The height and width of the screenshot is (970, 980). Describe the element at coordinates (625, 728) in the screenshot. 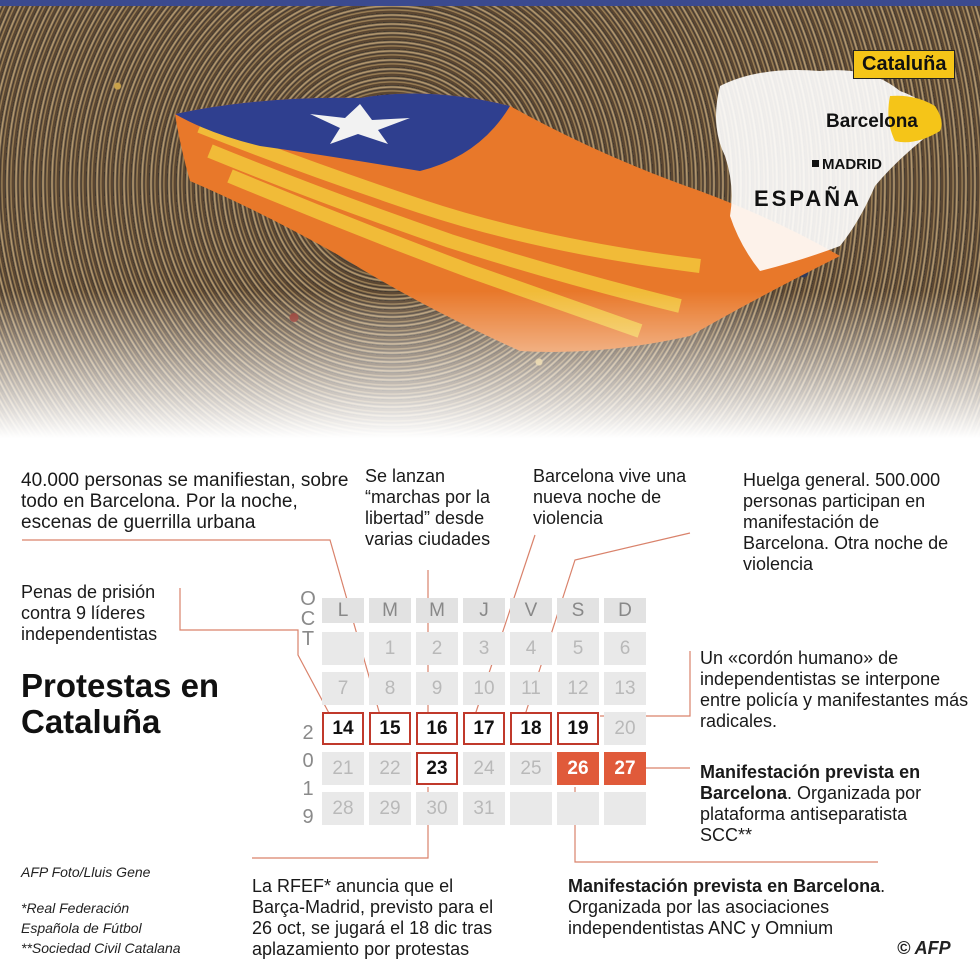

I see `calendar-day: 20` at that location.